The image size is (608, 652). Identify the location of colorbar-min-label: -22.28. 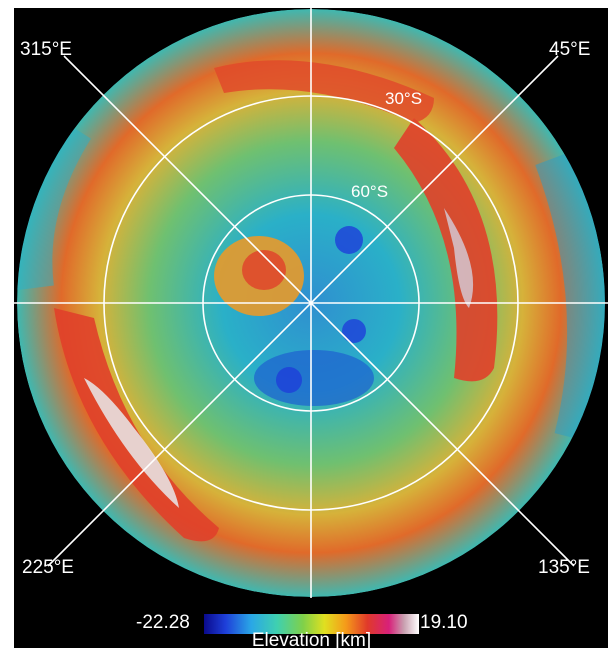
(163, 622).